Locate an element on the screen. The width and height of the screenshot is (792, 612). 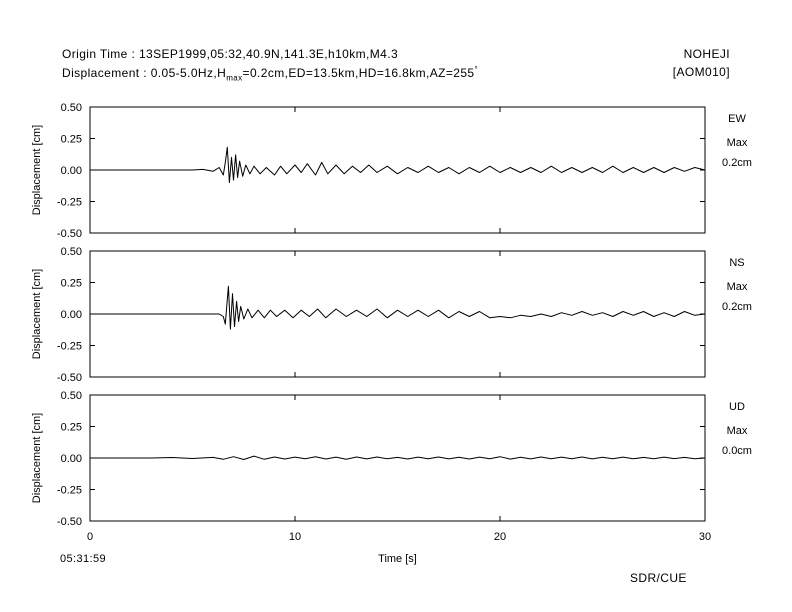
y-tick-label-ns: 0.00 is located at coordinates (71, 315).